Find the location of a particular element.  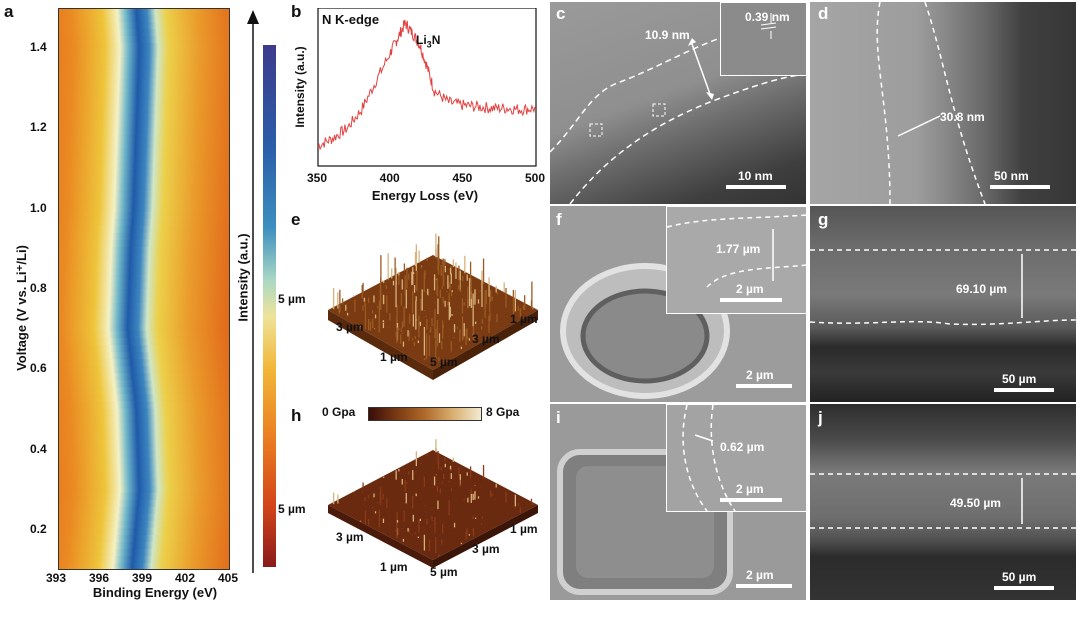

scale-bar-c is located at coordinates (756, 187).